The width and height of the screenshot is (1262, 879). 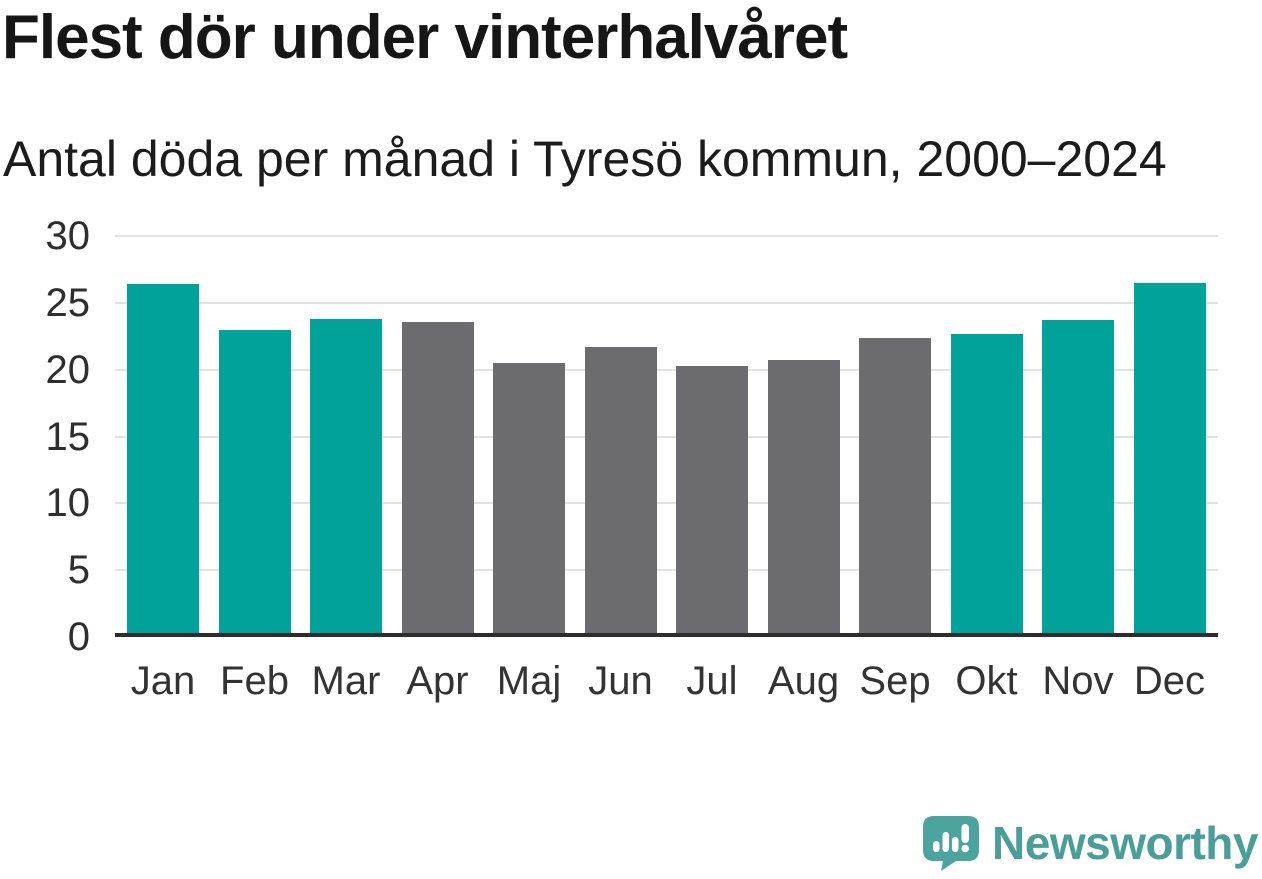 What do you see at coordinates (1078, 476) in the screenshot?
I see `bar-nov` at bounding box center [1078, 476].